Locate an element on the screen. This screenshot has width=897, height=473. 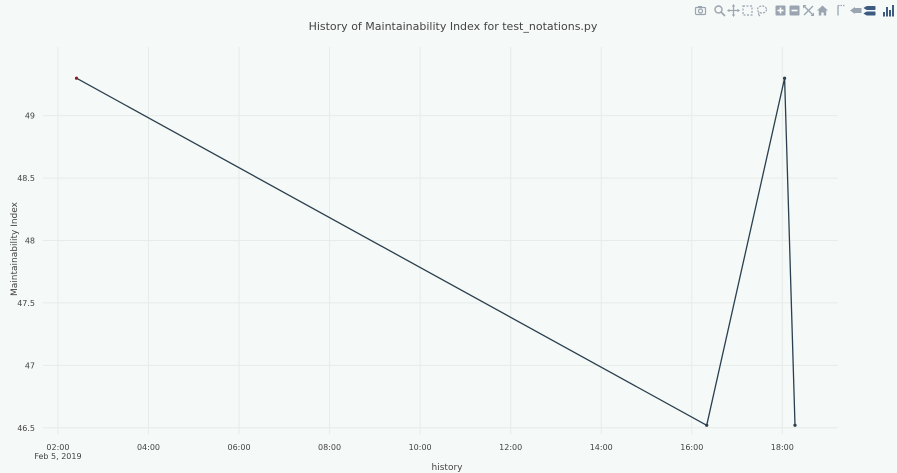
autoscale-icon is located at coordinates (808, 10).